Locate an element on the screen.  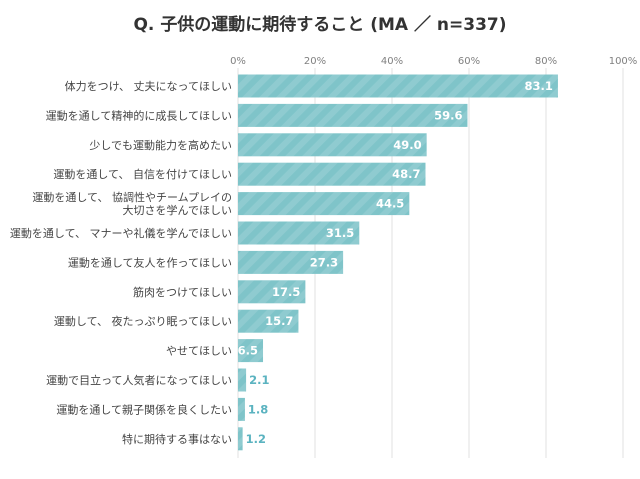
bar-value-label: 17.5 is located at coordinates (286, 292).